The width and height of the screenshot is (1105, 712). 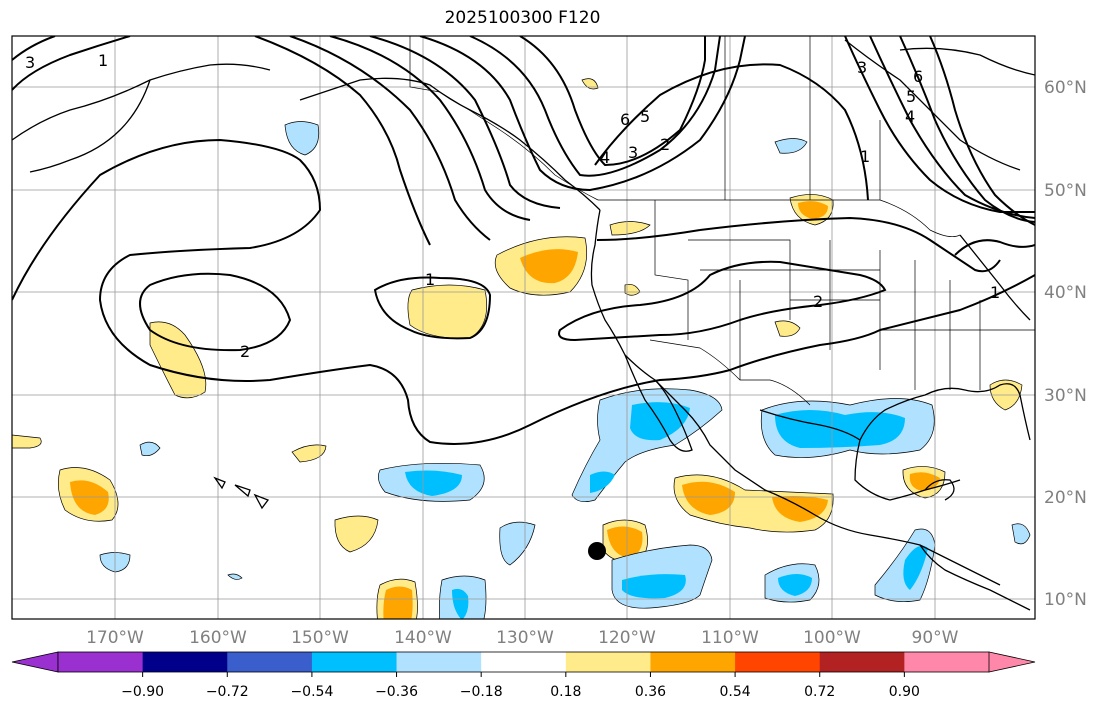 I want to click on lat-label-40: 40°N, so click(x=1065, y=293).